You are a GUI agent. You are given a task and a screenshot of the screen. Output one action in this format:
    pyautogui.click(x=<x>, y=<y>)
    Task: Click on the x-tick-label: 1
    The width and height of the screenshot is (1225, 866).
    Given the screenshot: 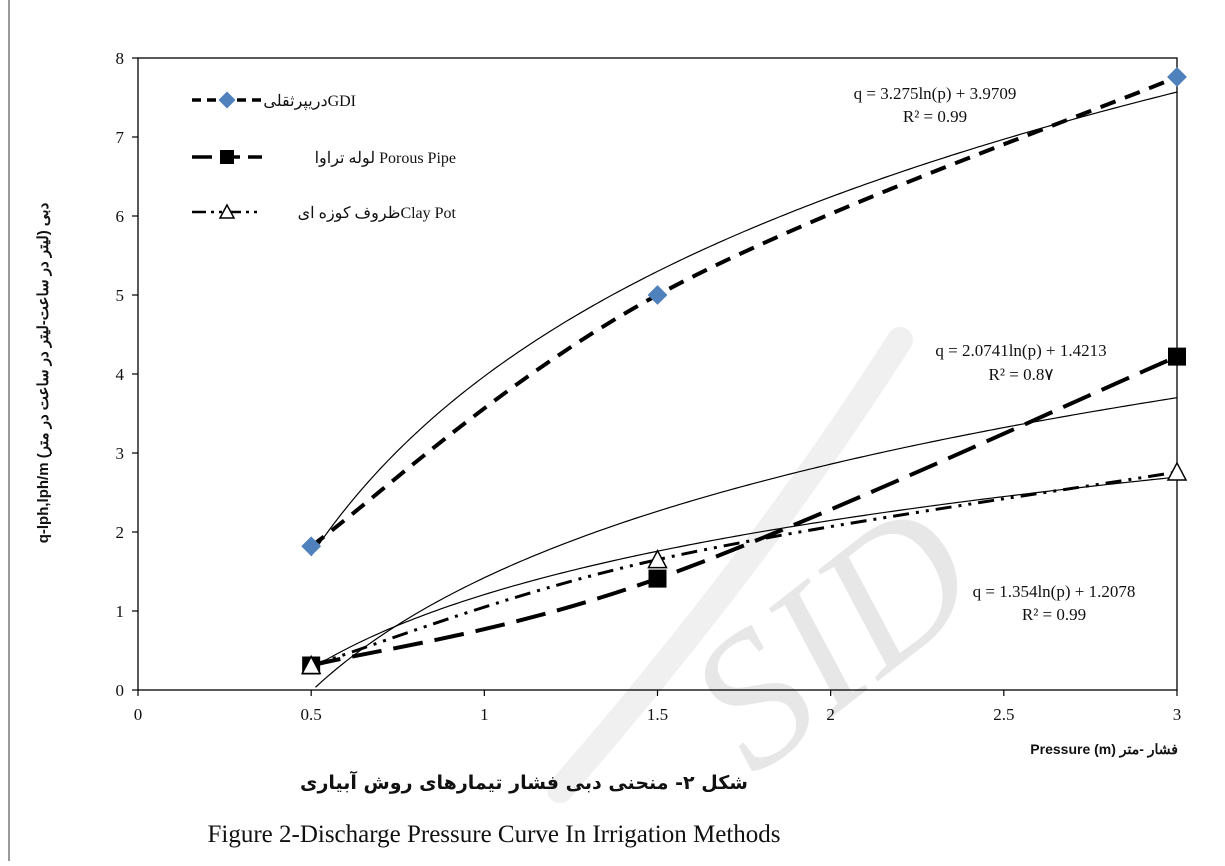 What is the action you would take?
    pyautogui.click(x=484, y=714)
    